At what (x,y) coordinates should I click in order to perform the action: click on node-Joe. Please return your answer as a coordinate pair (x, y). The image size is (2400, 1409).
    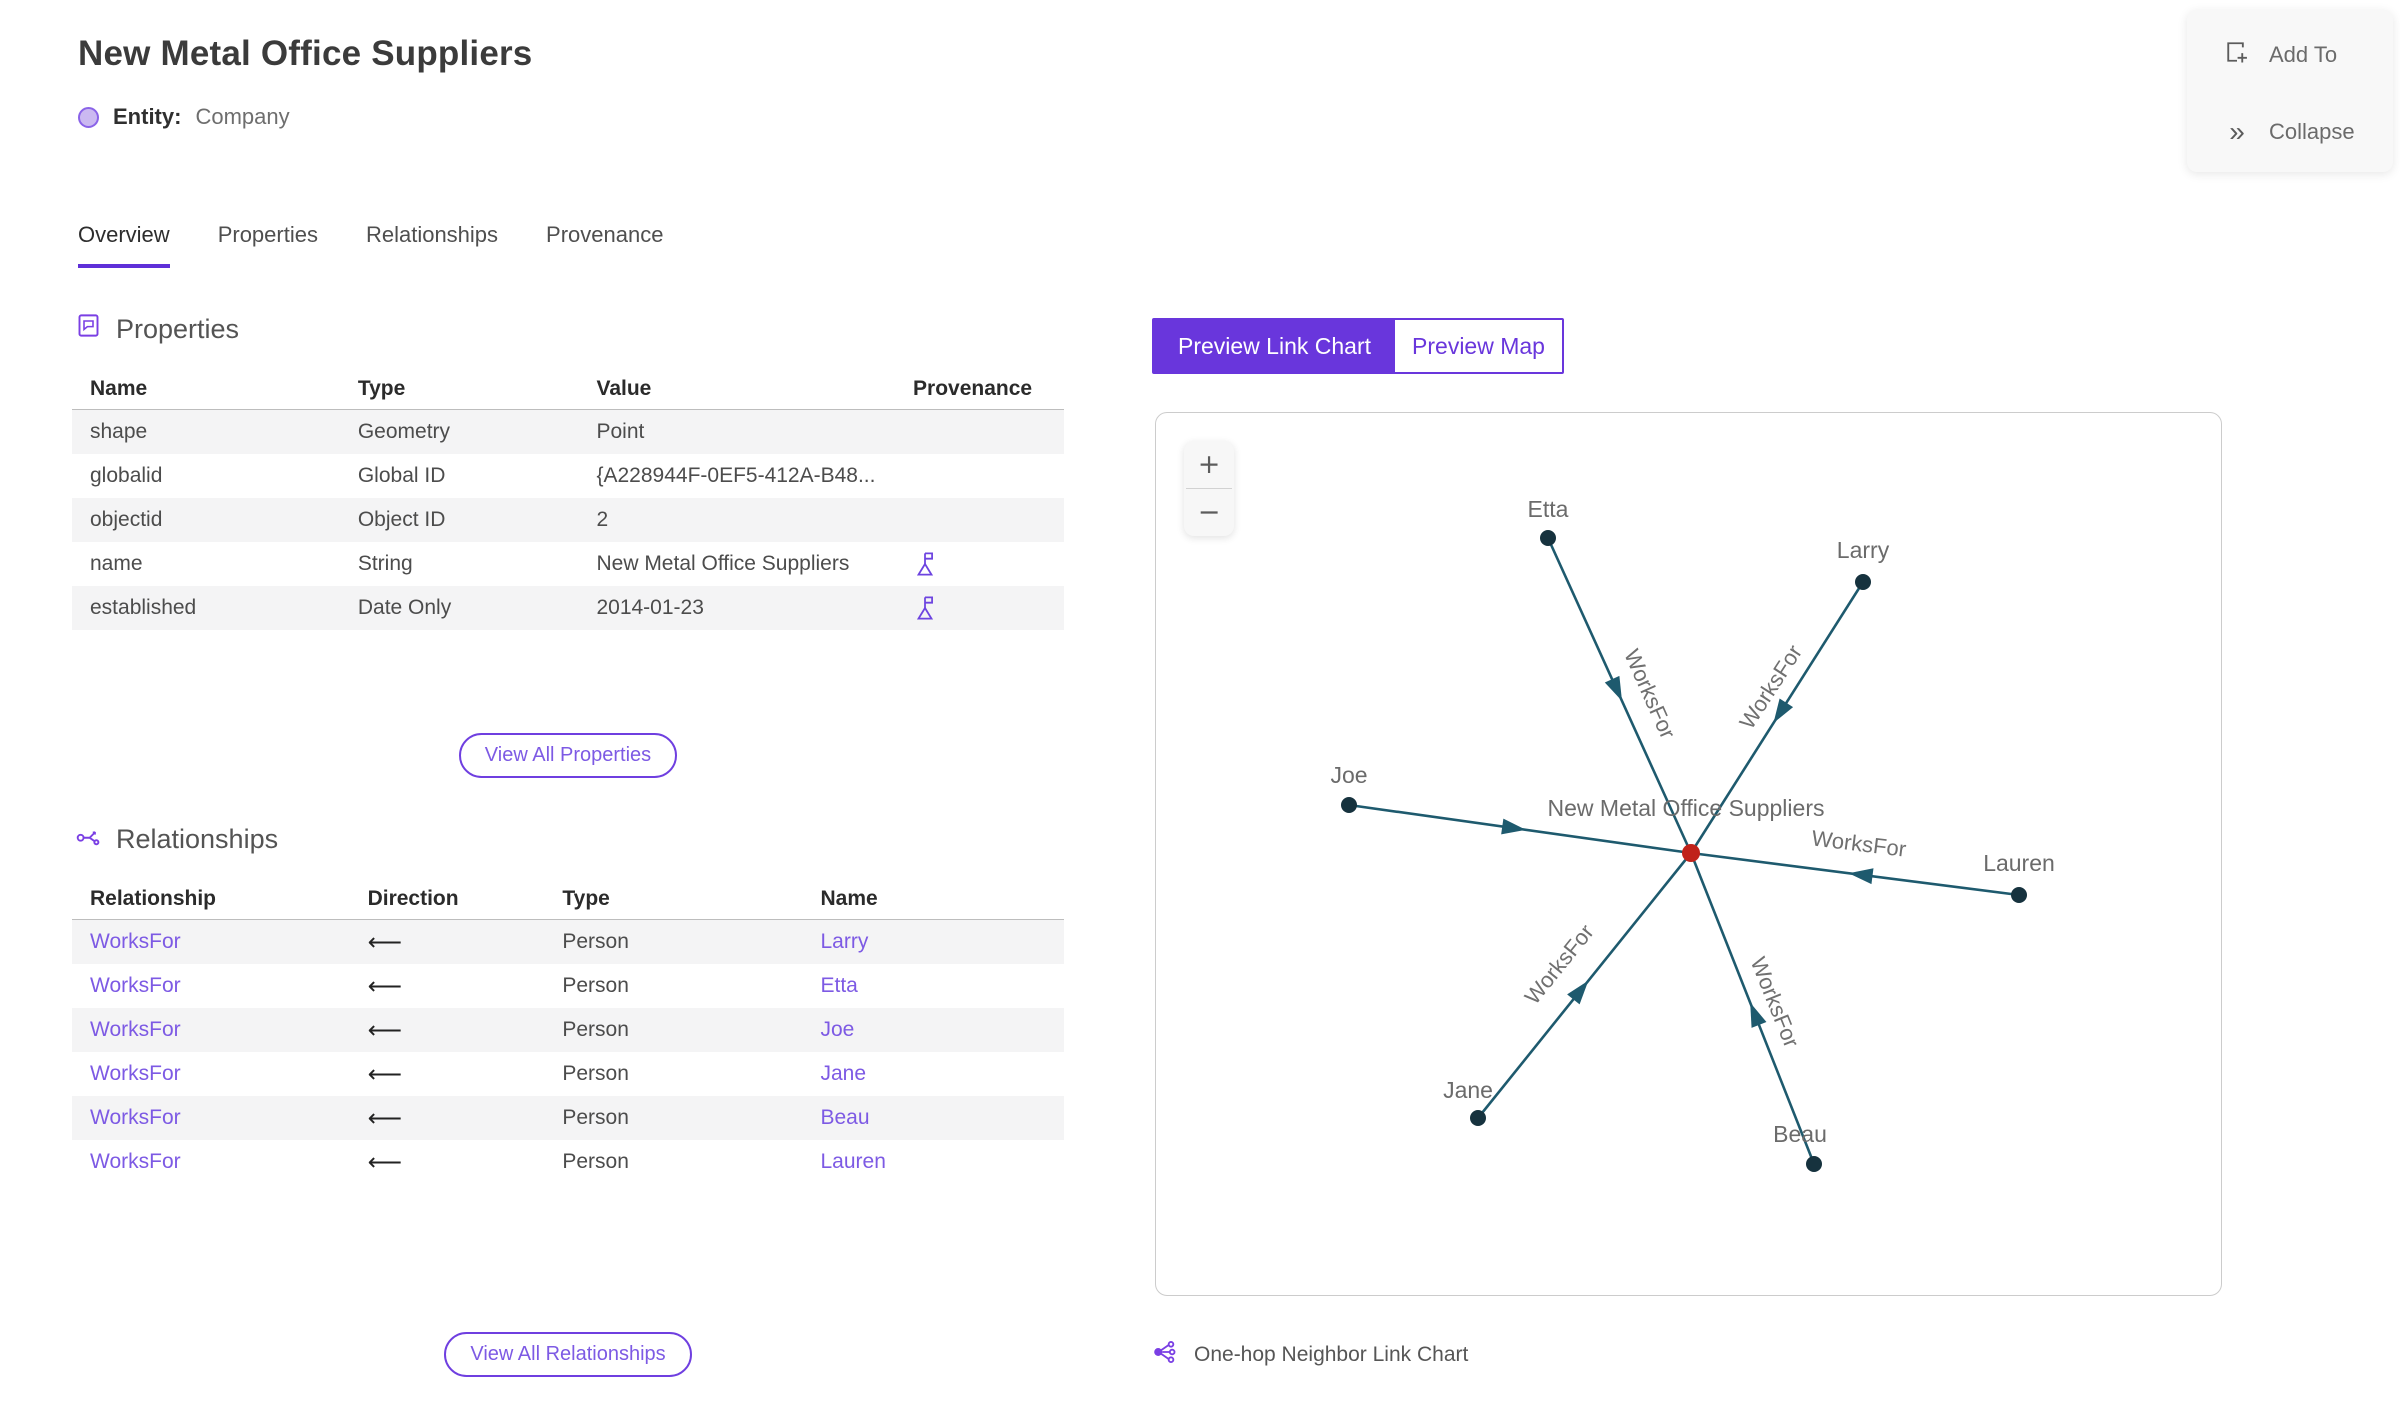
    Looking at the image, I should click on (1349, 805).